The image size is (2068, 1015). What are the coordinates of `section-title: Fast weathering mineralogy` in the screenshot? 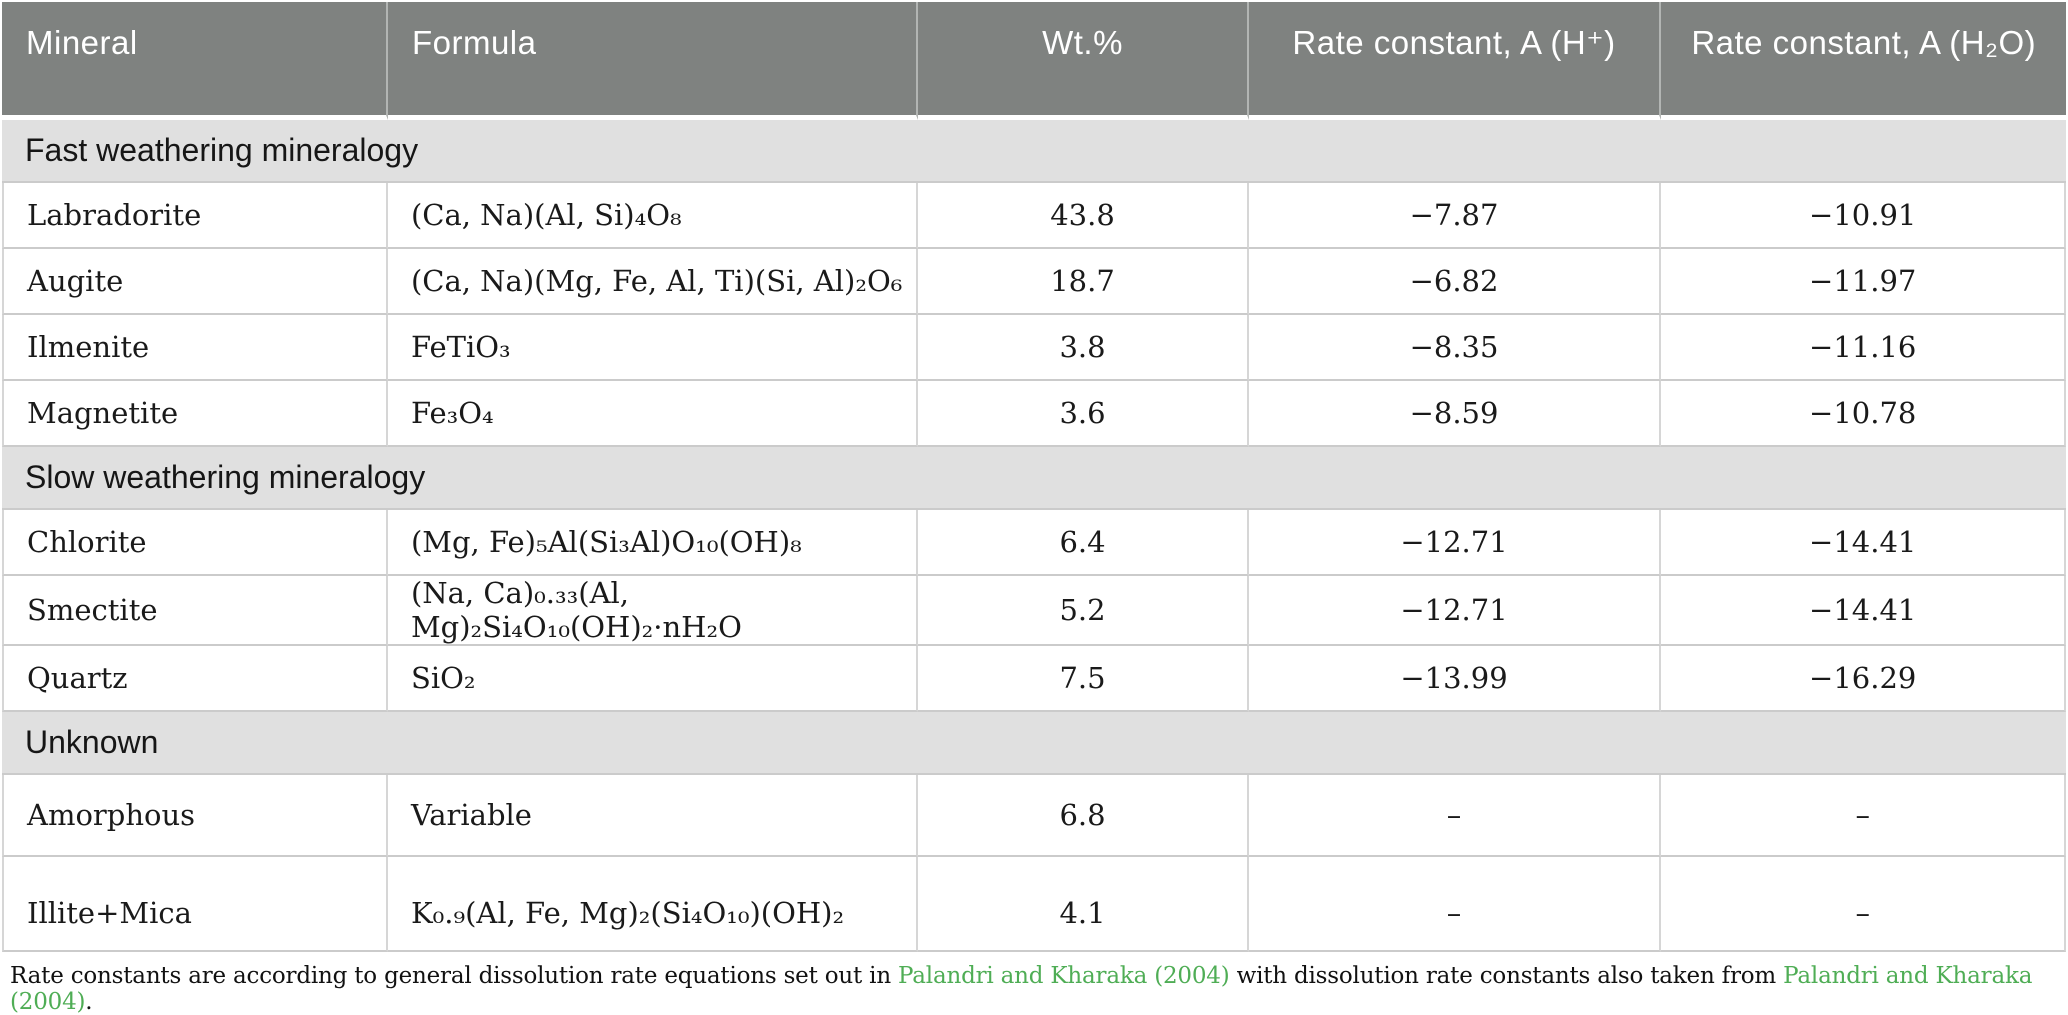 It's located at (1034, 151).